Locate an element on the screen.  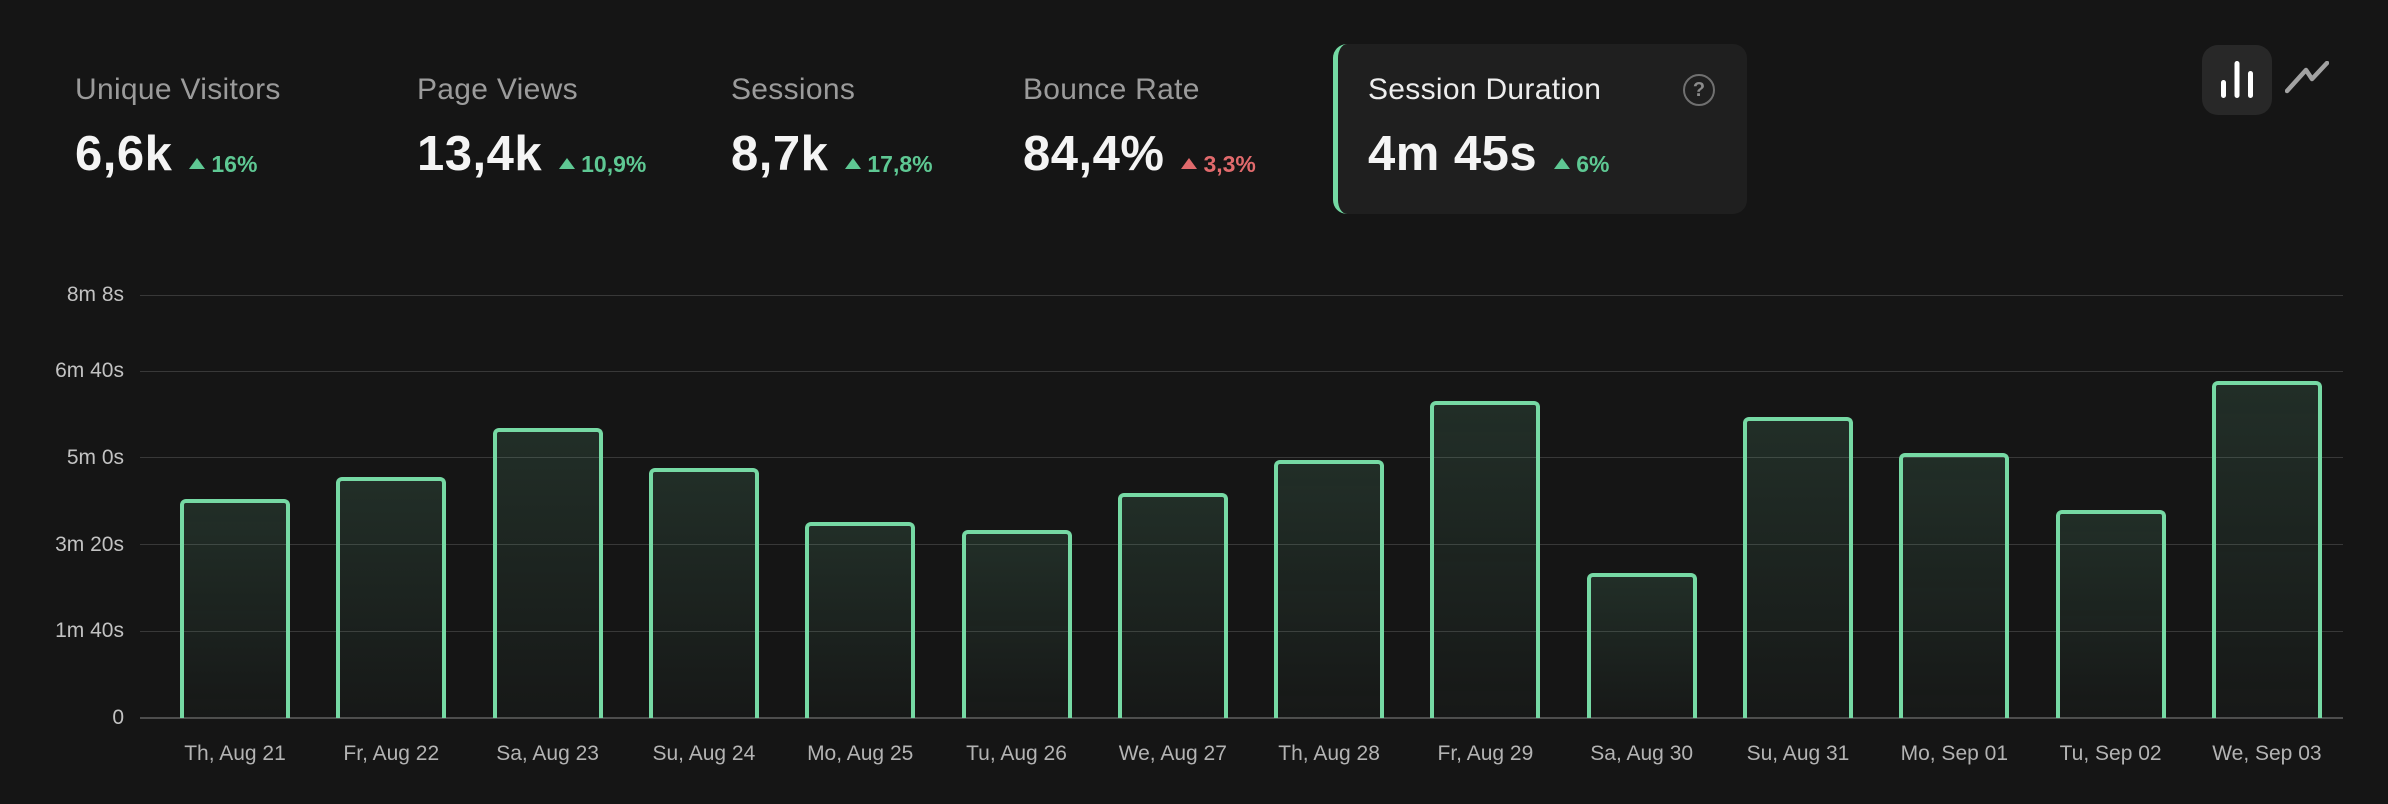
line-chart-view-button is located at coordinates (2307, 79).